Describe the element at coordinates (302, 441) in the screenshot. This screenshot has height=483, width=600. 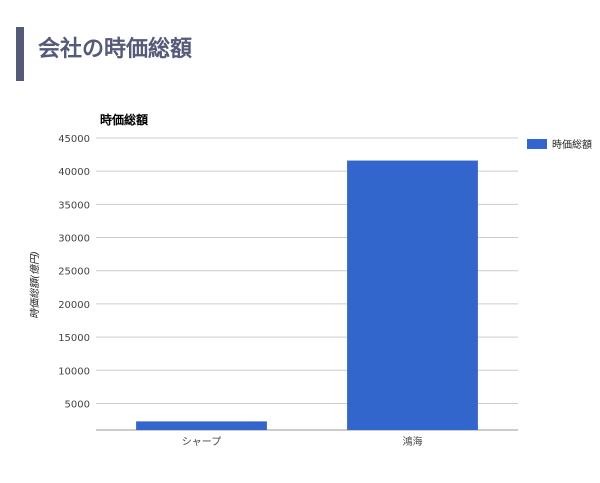
I see `x-axis-ticks: シャープ 鴻海` at that location.